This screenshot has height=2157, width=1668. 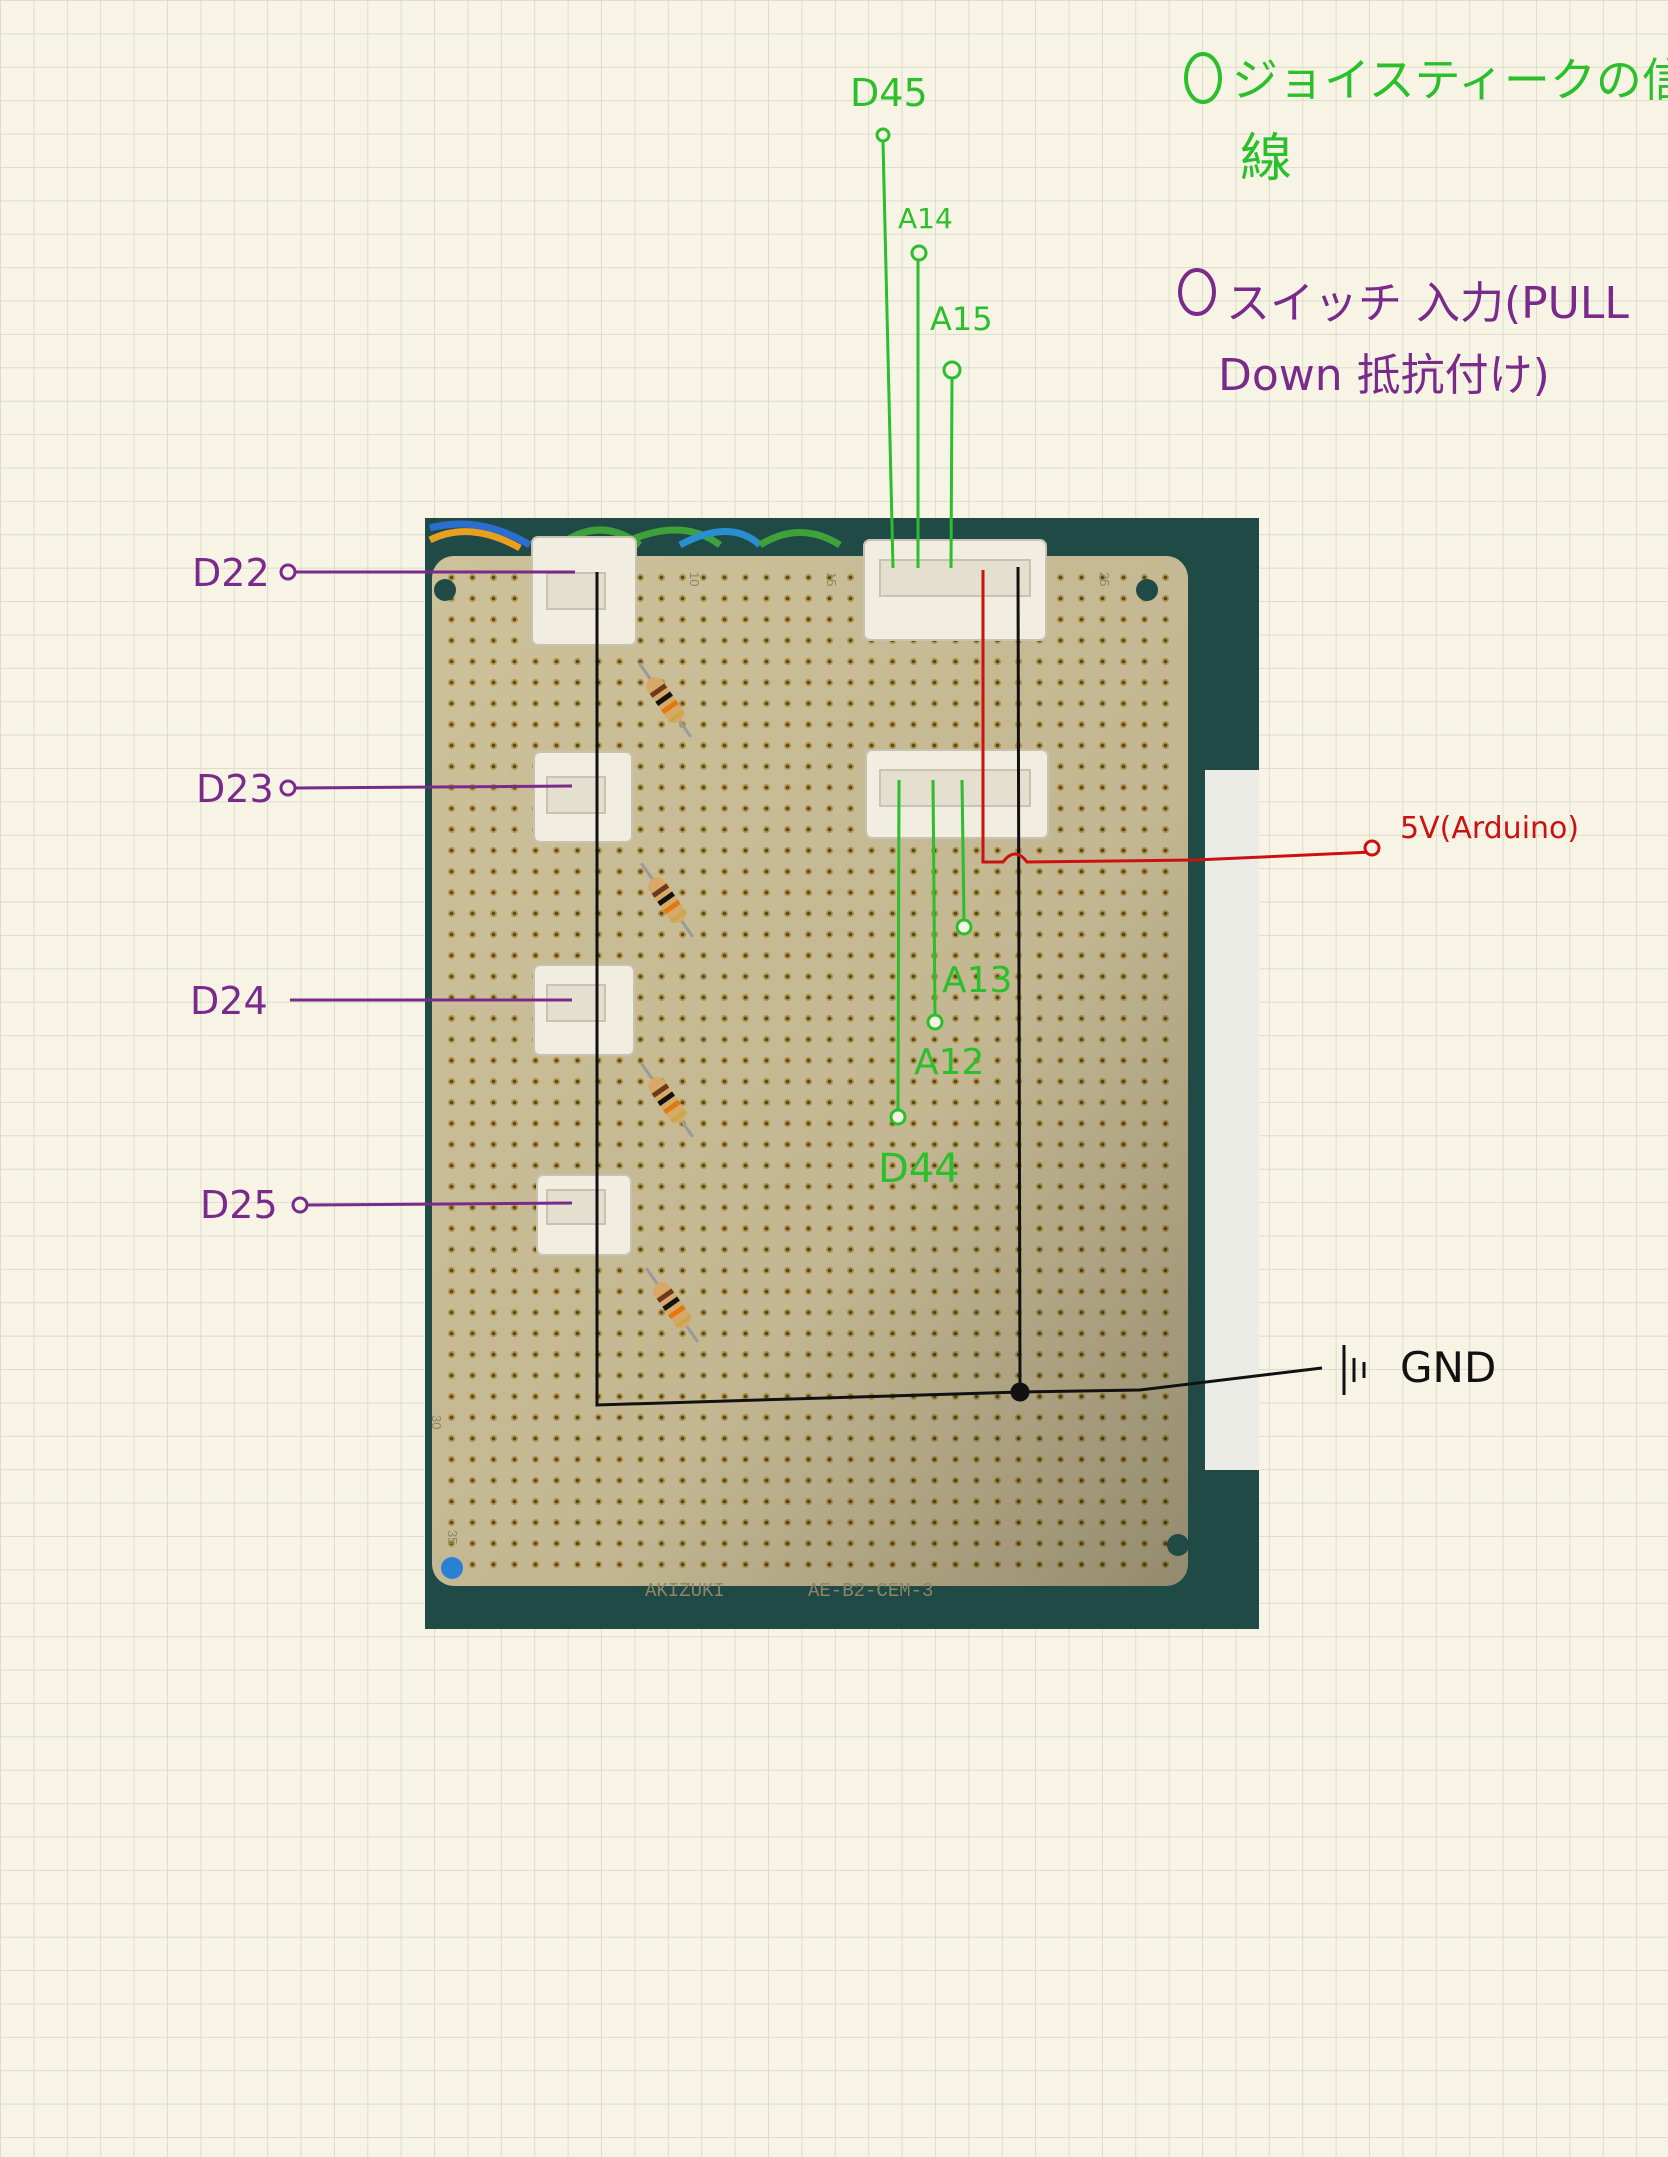 What do you see at coordinates (1427, 303) in the screenshot?
I see `legend-switch-line1: スイッチ 入力(PULL` at bounding box center [1427, 303].